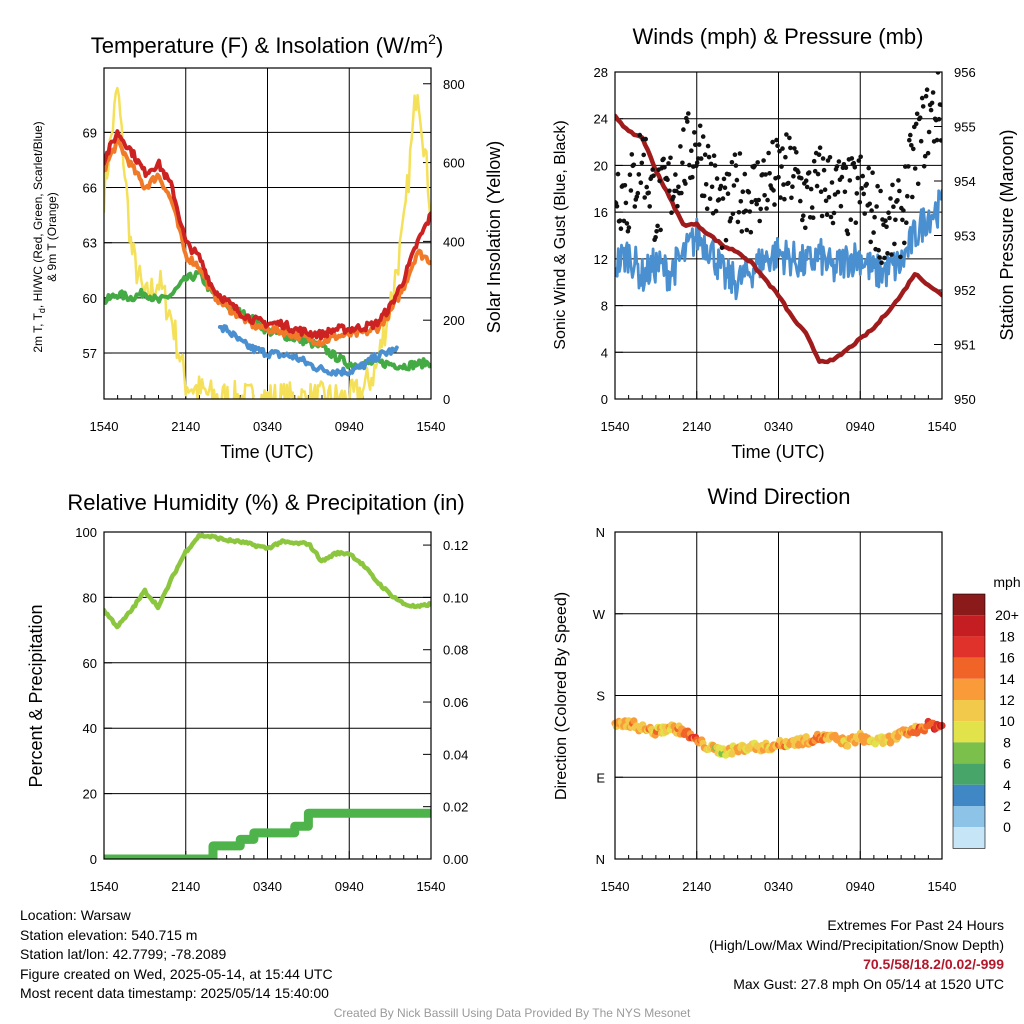  Describe the element at coordinates (455, 545) in the screenshot. I see `rh-ytick-label-right: 0.12` at that location.